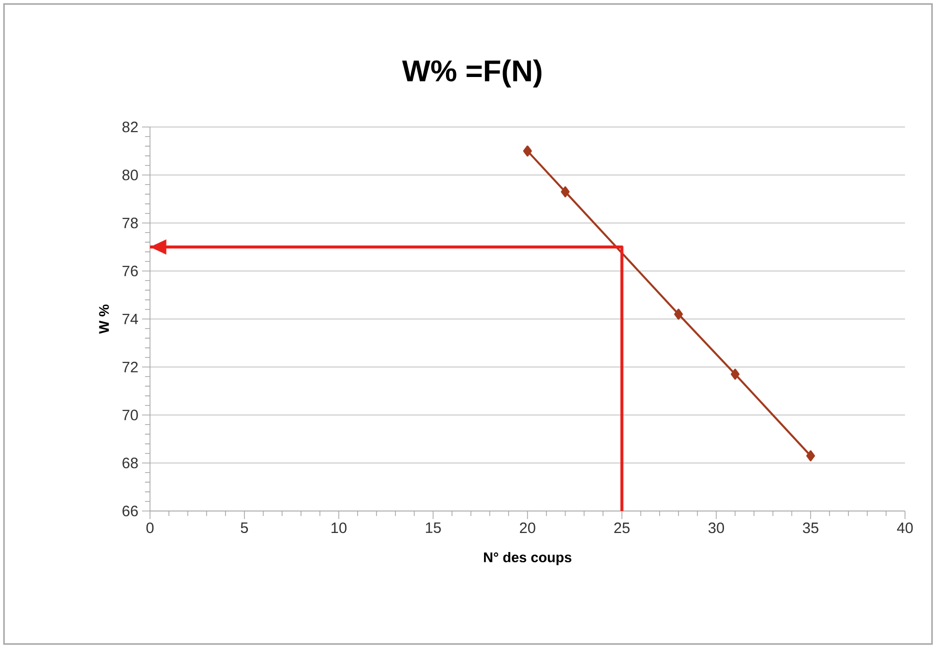 The height and width of the screenshot is (648, 936). I want to click on y-tick-label: 82, so click(130, 127).